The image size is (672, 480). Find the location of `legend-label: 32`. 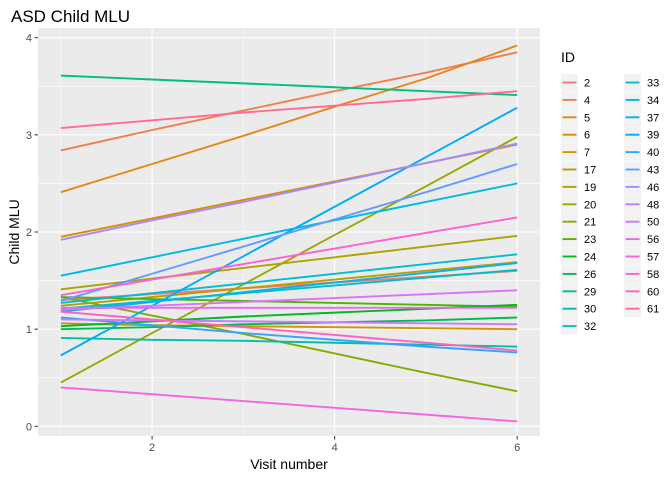

legend-label: 32 is located at coordinates (590, 327).